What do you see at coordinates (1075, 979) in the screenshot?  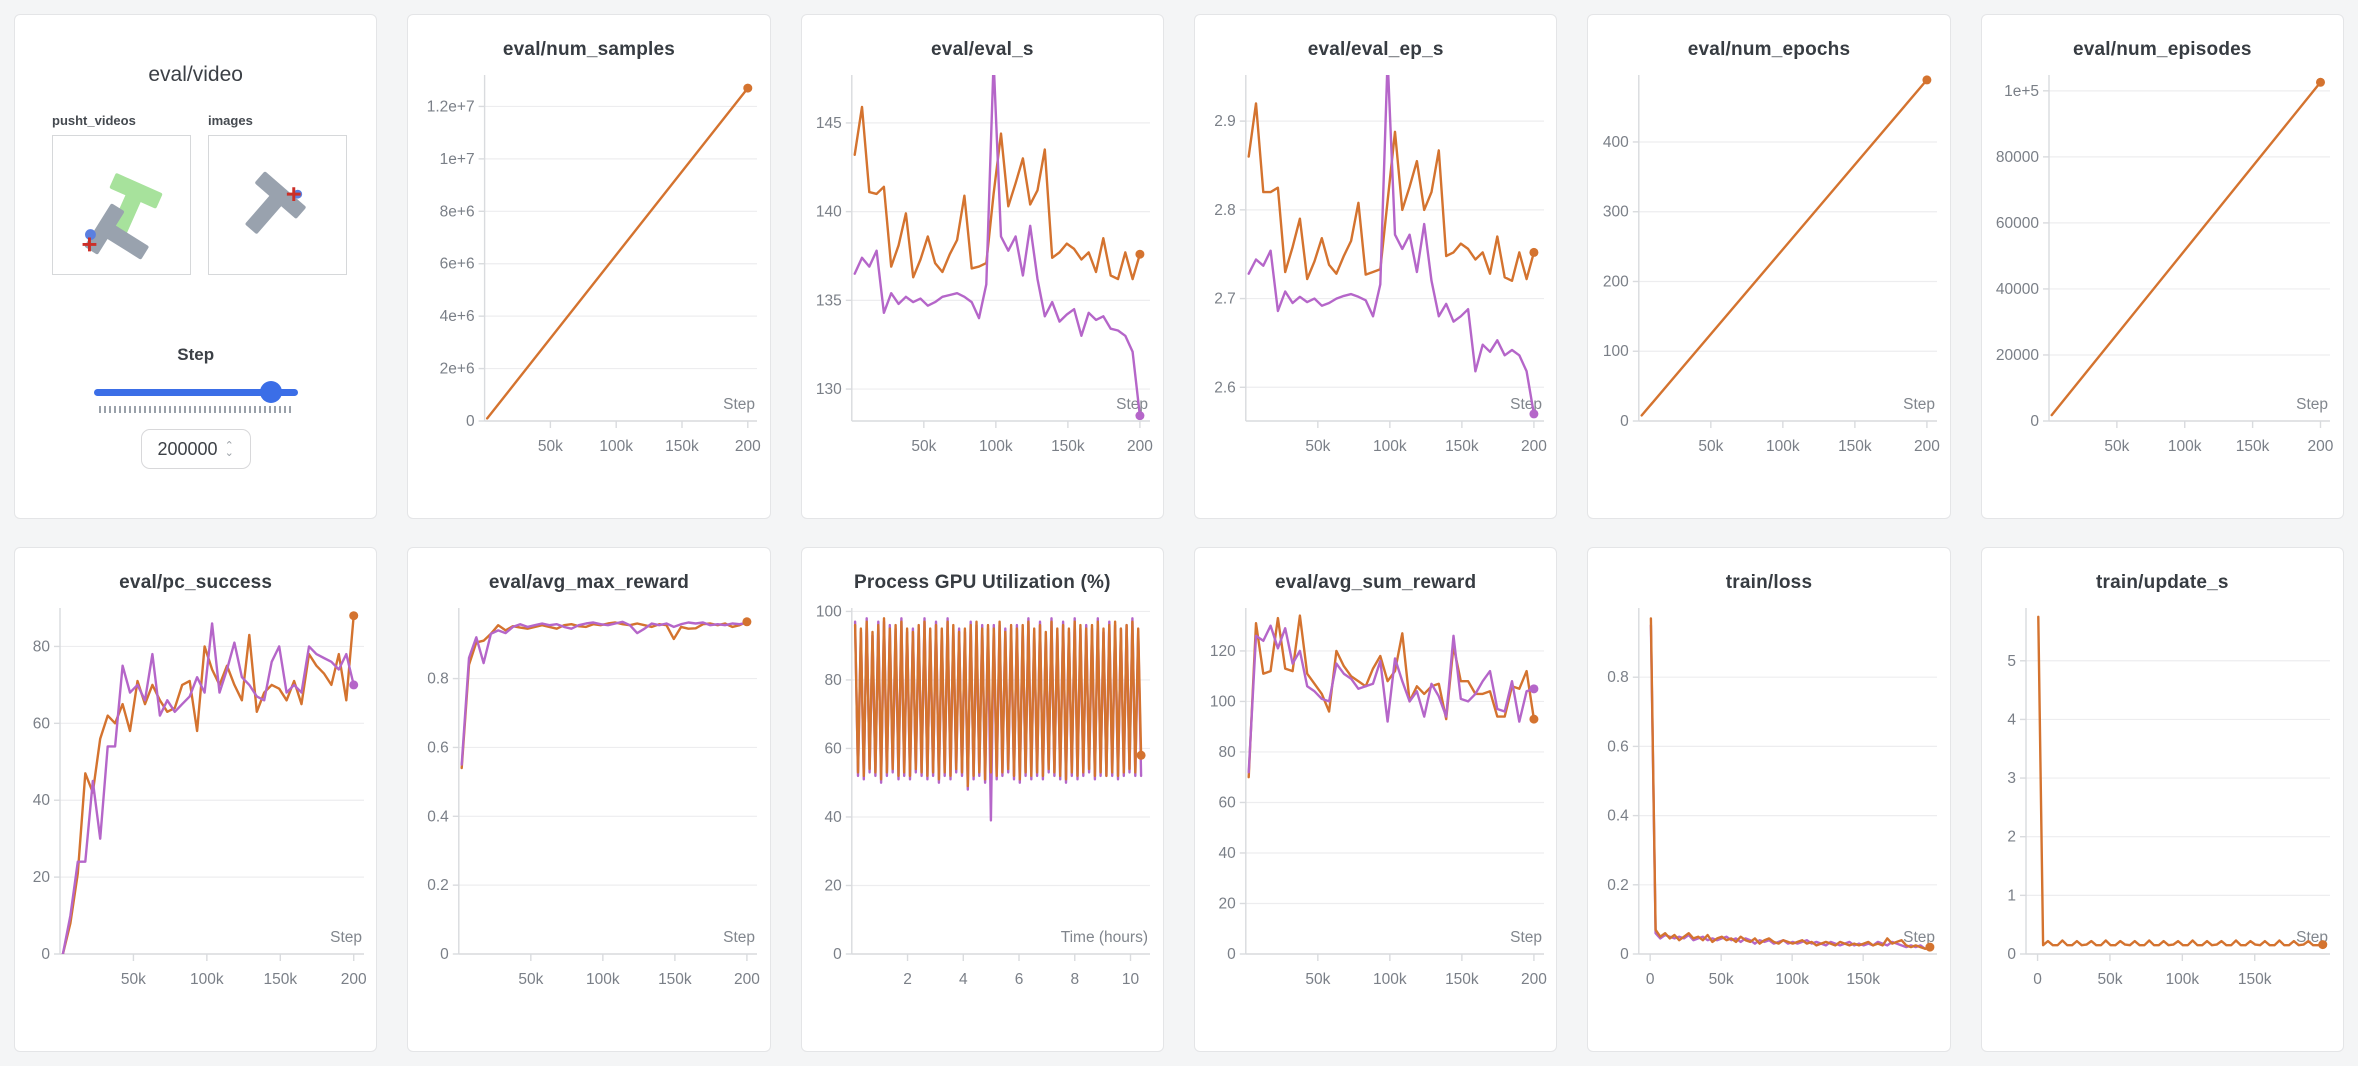 I see `svg-text: 8` at bounding box center [1075, 979].